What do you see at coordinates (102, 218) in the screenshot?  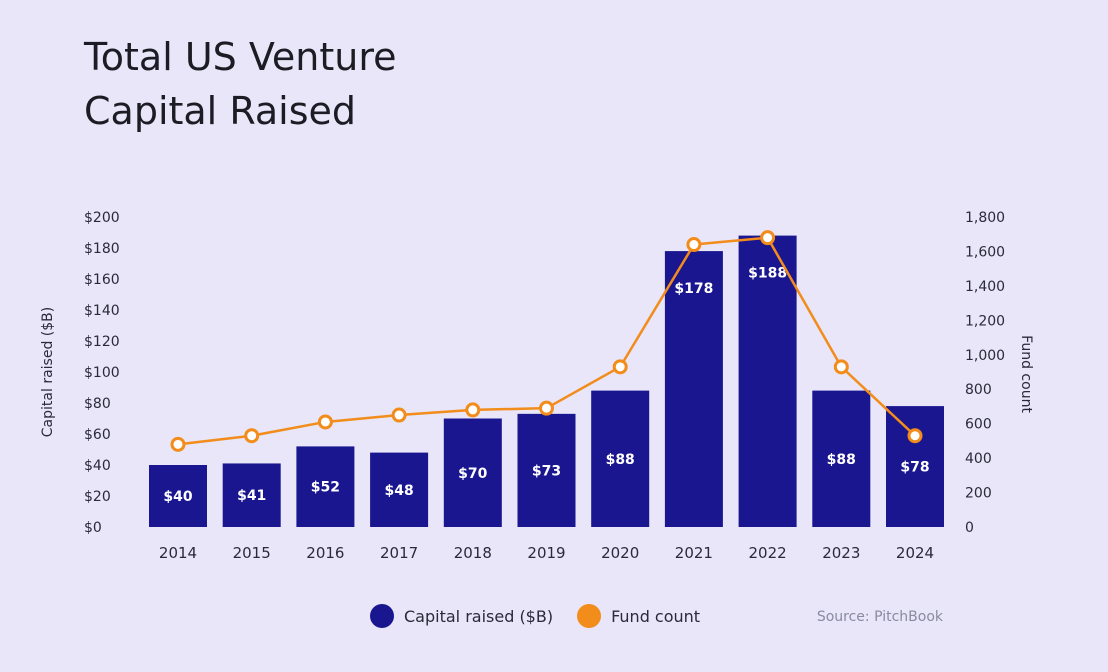 I see `left-axis-tick-label: $200` at bounding box center [102, 218].